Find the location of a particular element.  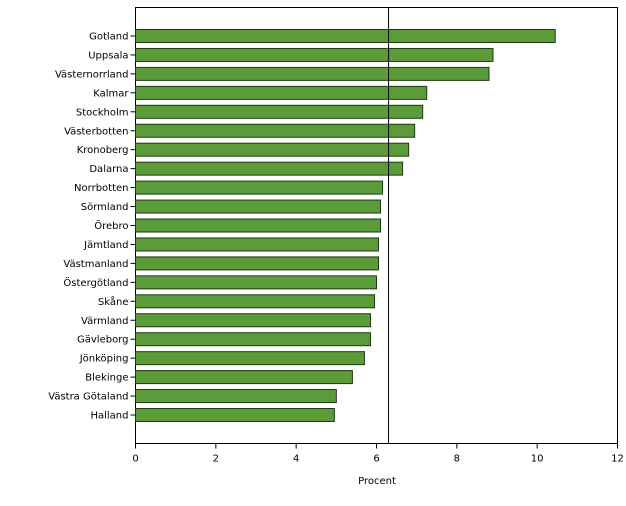

x-tick-label: 0 is located at coordinates (135, 459).